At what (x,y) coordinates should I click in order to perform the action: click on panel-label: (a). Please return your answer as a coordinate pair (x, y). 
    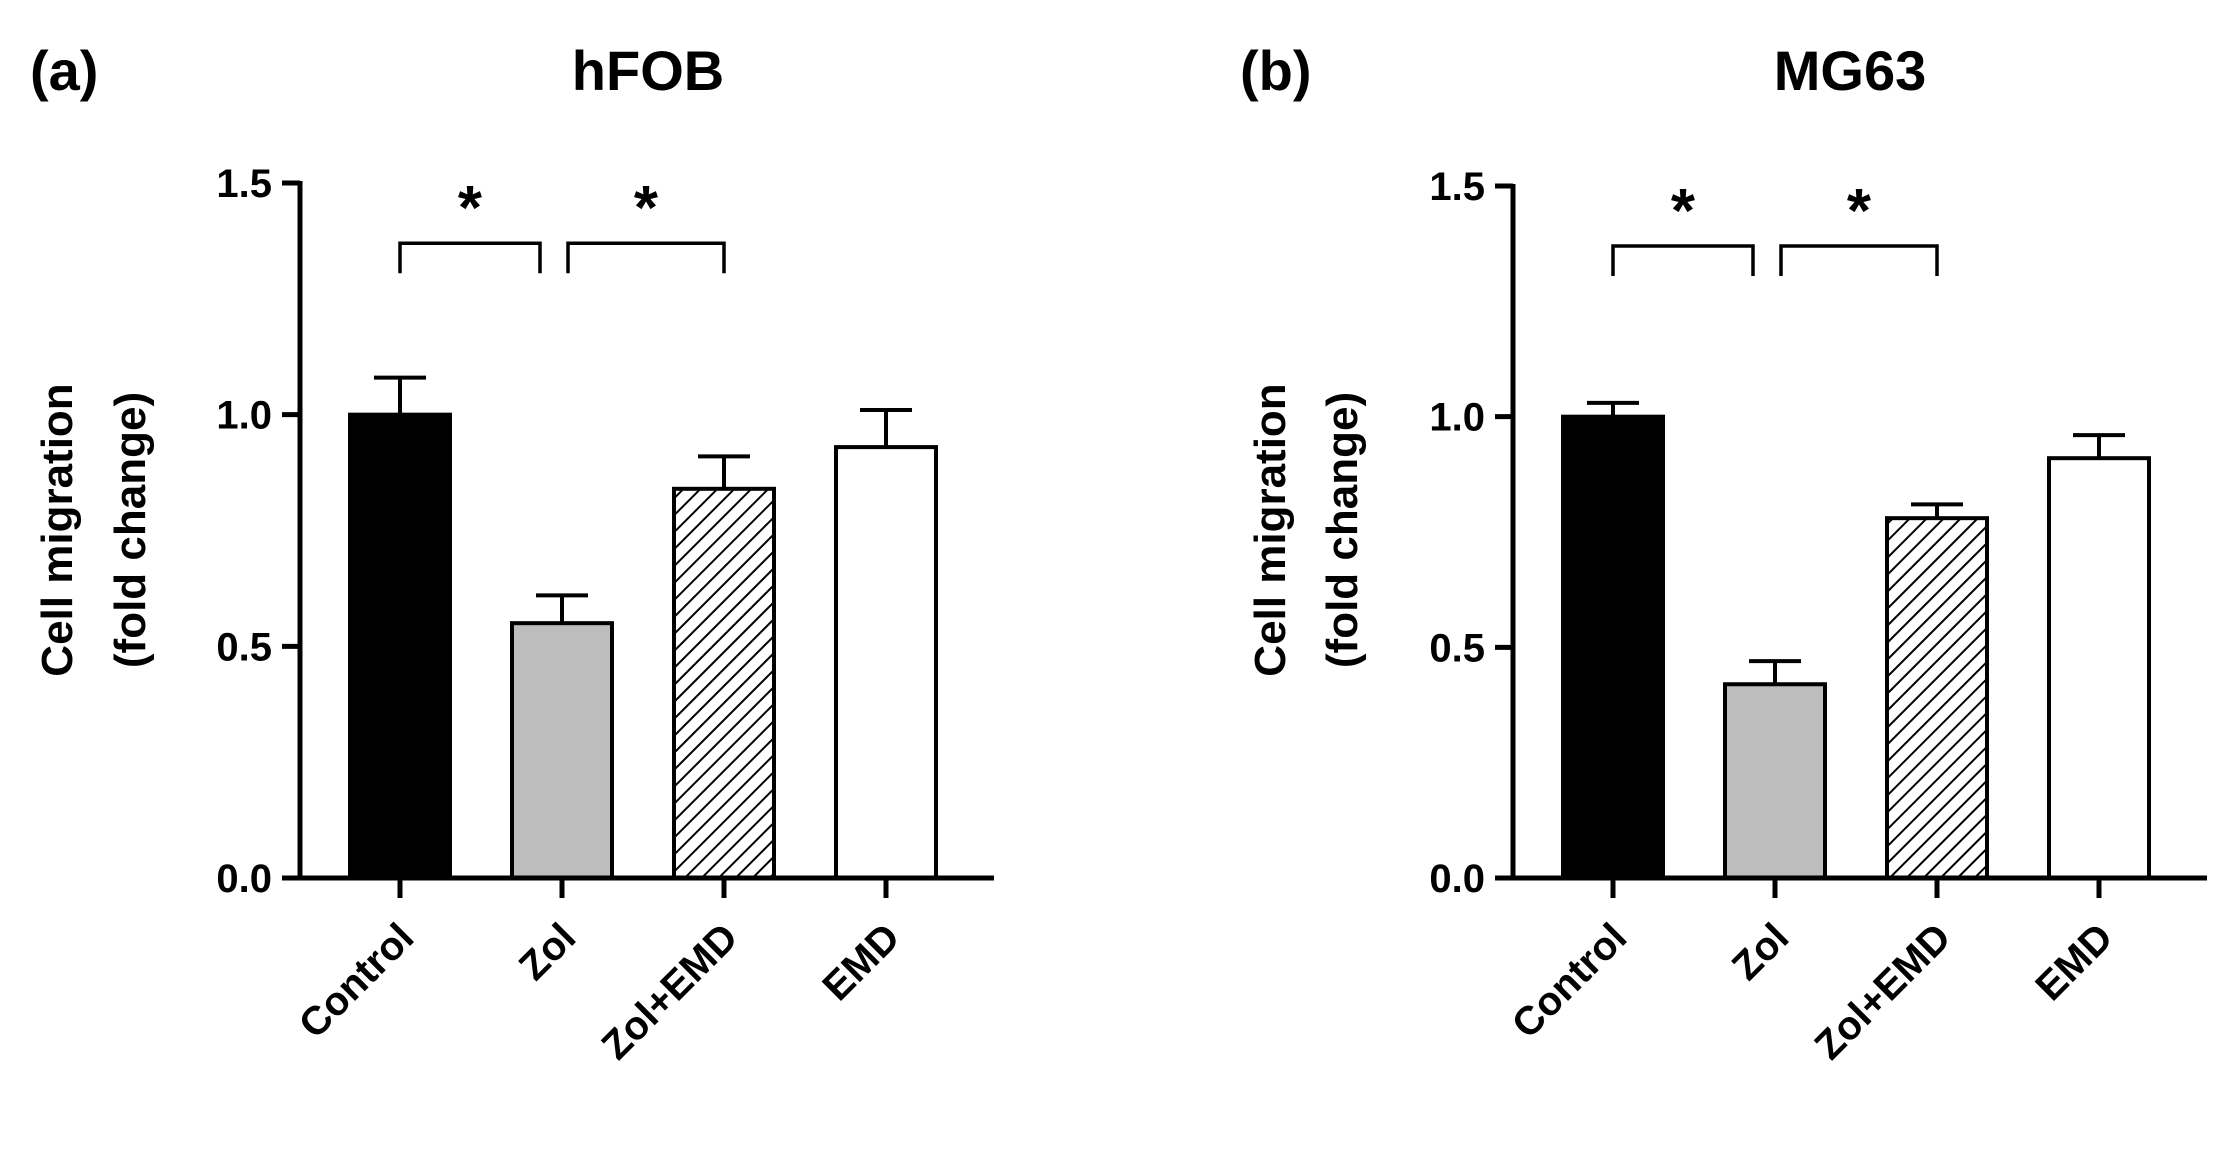
    Looking at the image, I should click on (64, 70).